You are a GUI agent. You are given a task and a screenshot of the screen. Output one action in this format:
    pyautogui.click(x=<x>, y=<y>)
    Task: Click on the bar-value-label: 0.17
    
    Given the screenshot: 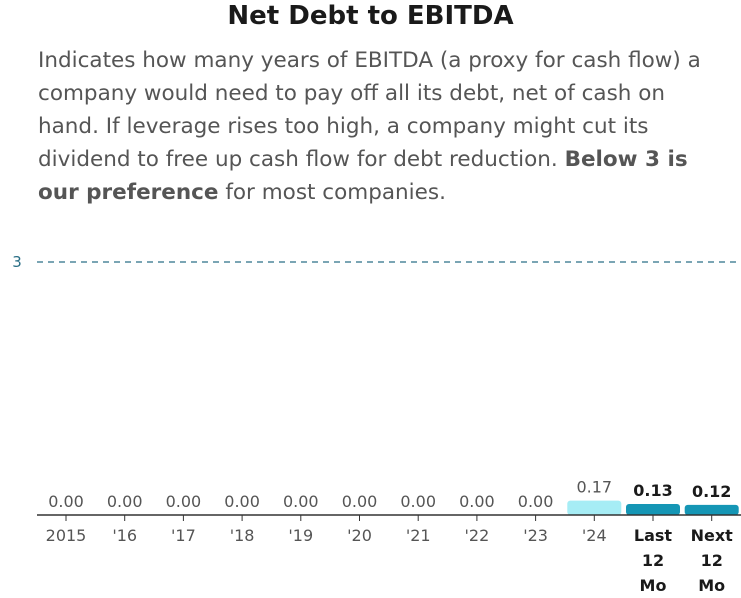 What is the action you would take?
    pyautogui.click(x=594, y=487)
    